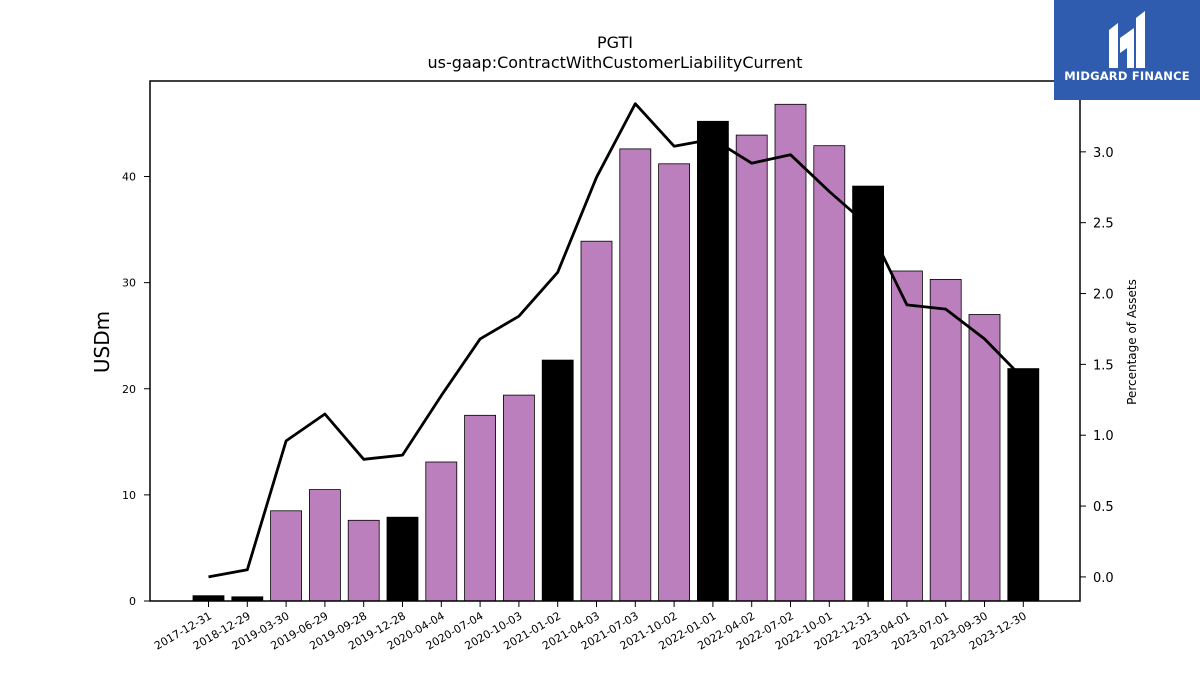  I want to click on logo-text: MIDGARD FINANCE, so click(1127, 76).